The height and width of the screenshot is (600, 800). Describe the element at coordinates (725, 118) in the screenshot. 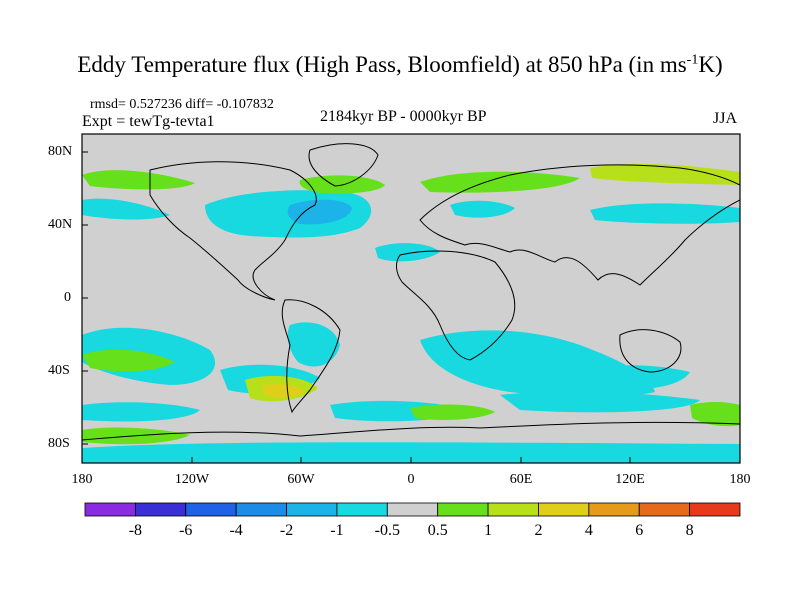

I see `season-label: JJA` at that location.